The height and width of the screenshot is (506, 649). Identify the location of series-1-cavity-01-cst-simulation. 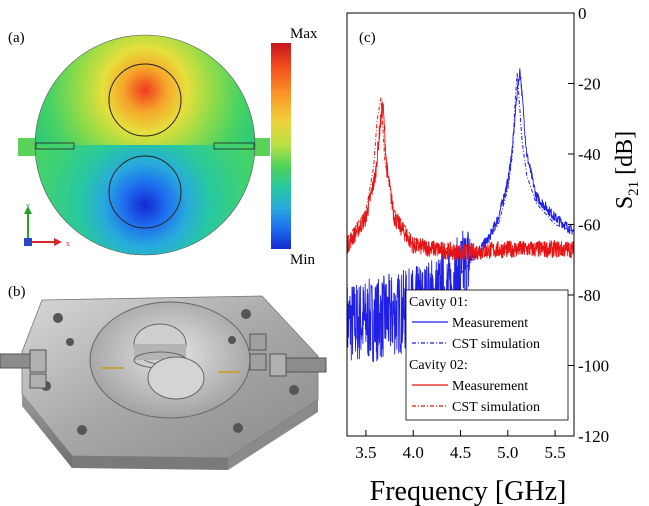
(518, 173).